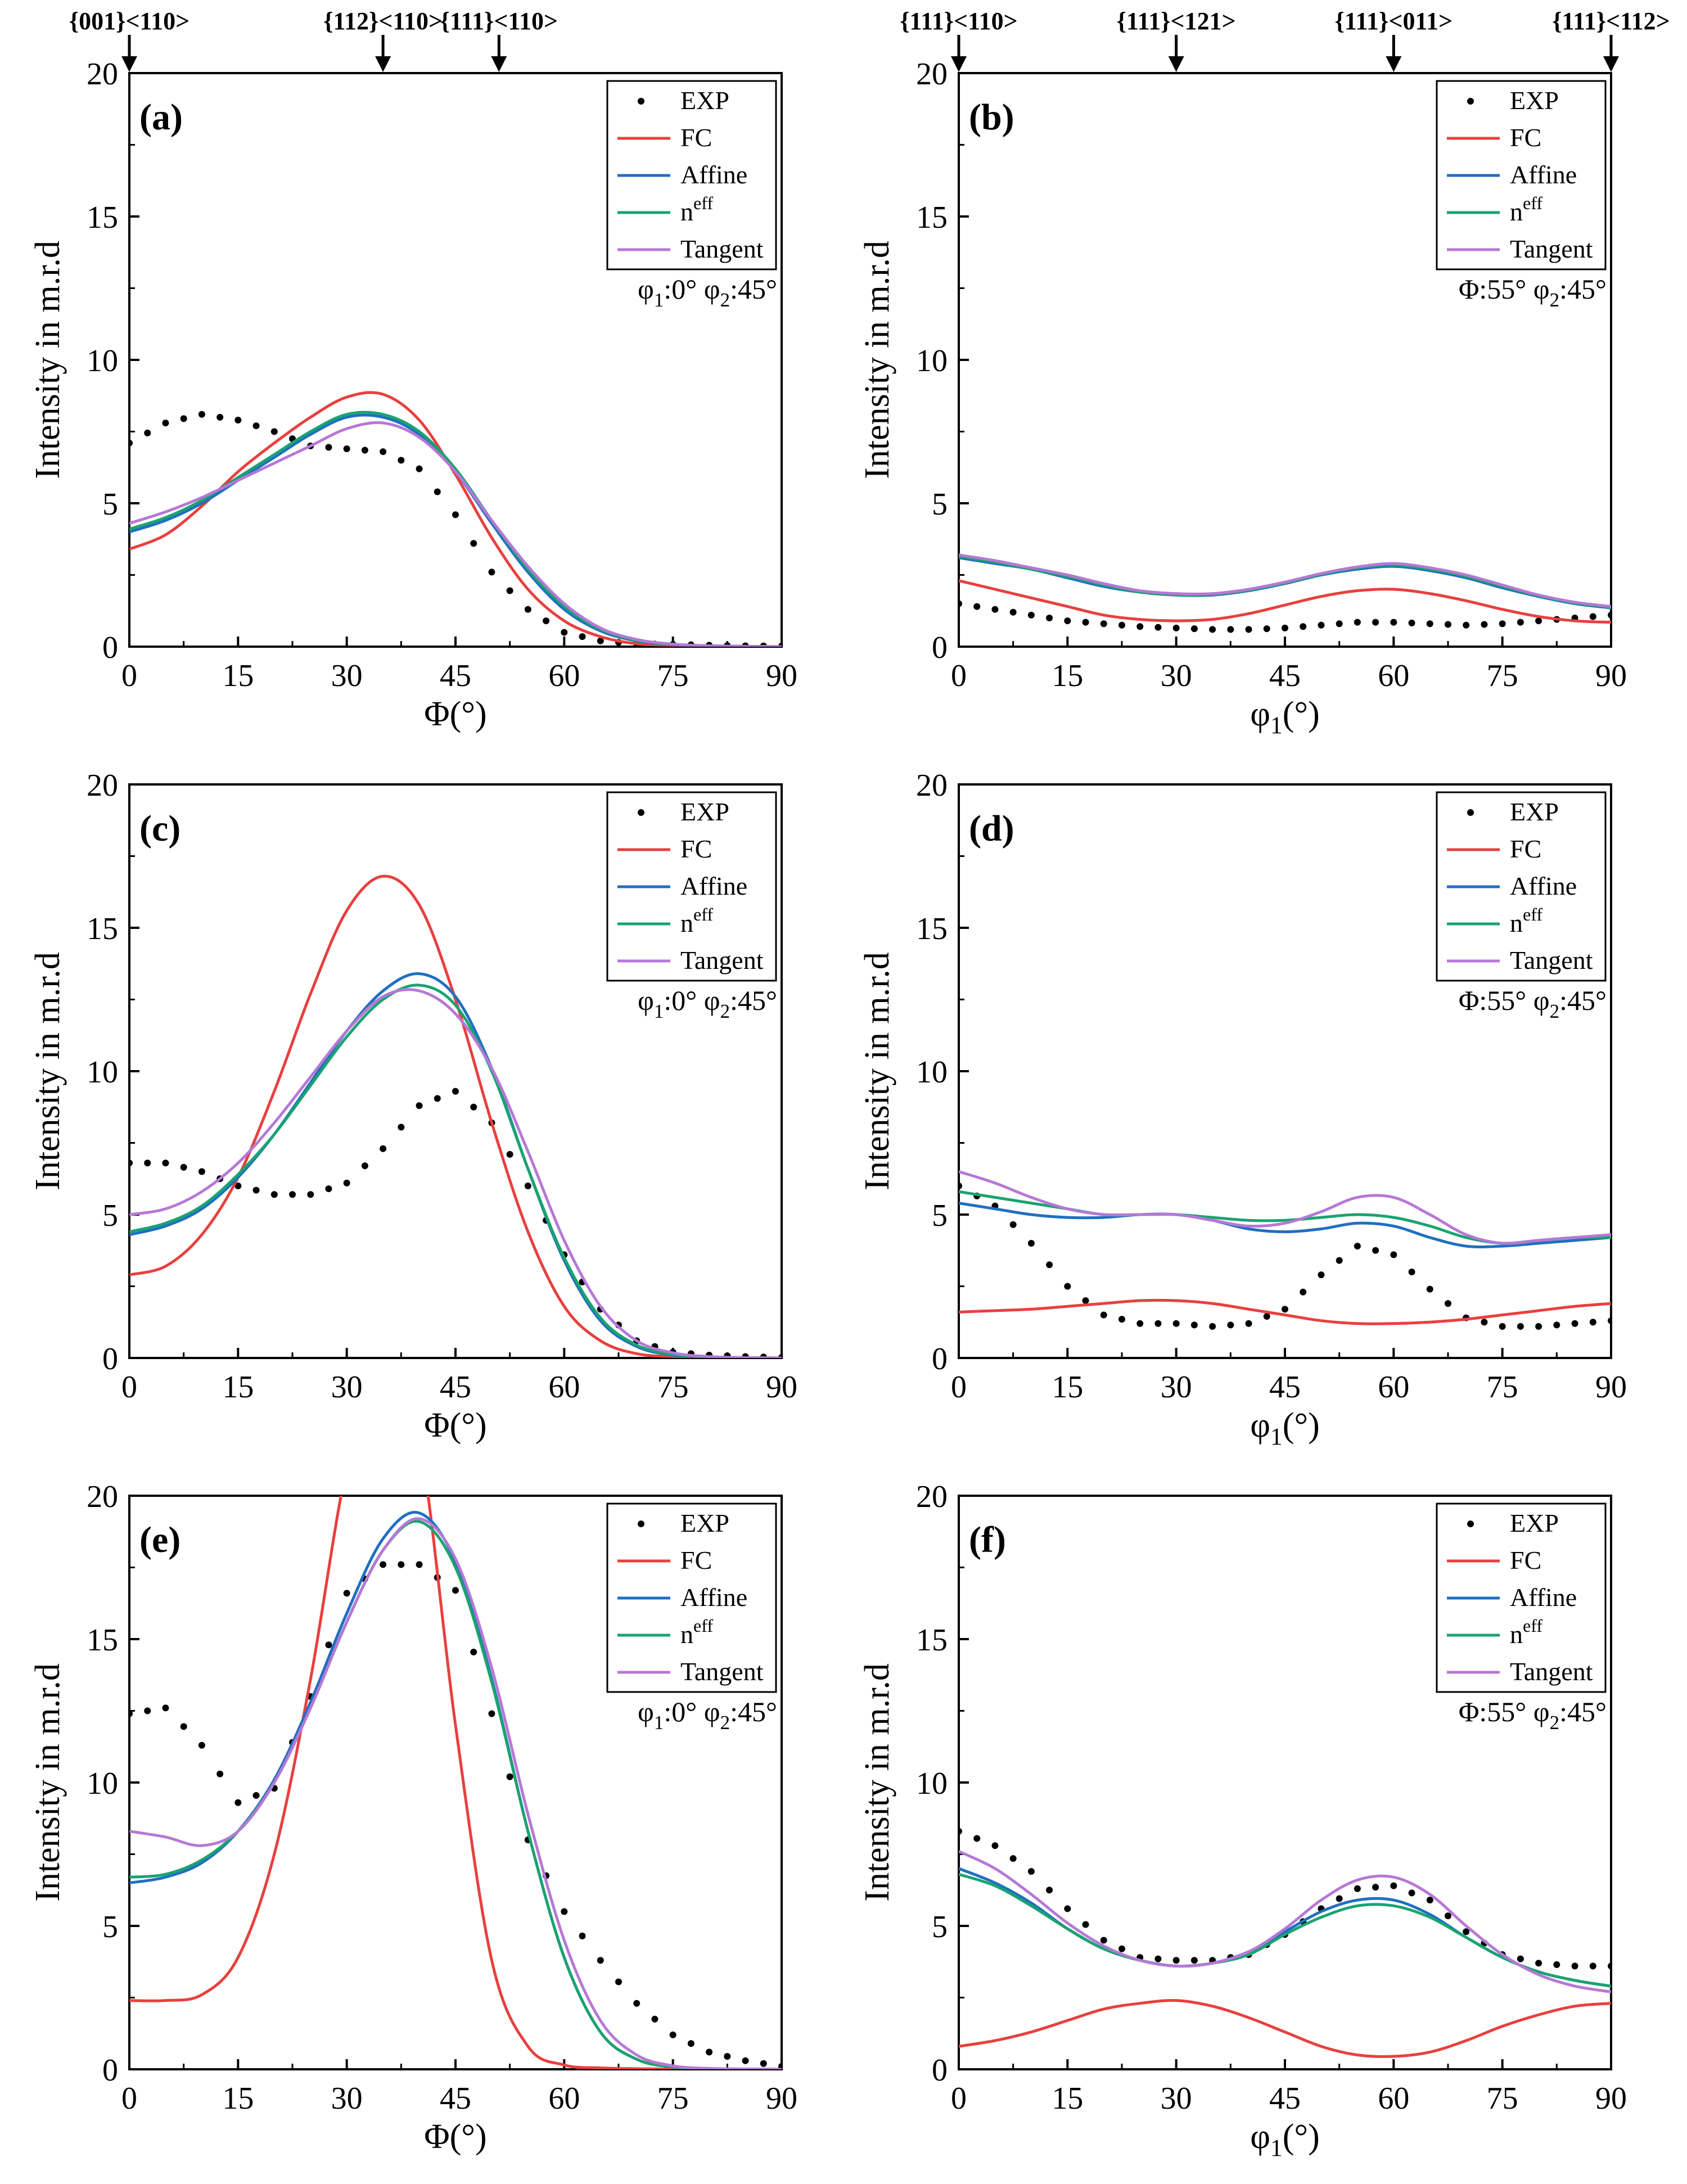 The height and width of the screenshot is (2184, 1687). What do you see at coordinates (1611, 21) in the screenshot?
I see `texture-component-label: {111}<112>` at bounding box center [1611, 21].